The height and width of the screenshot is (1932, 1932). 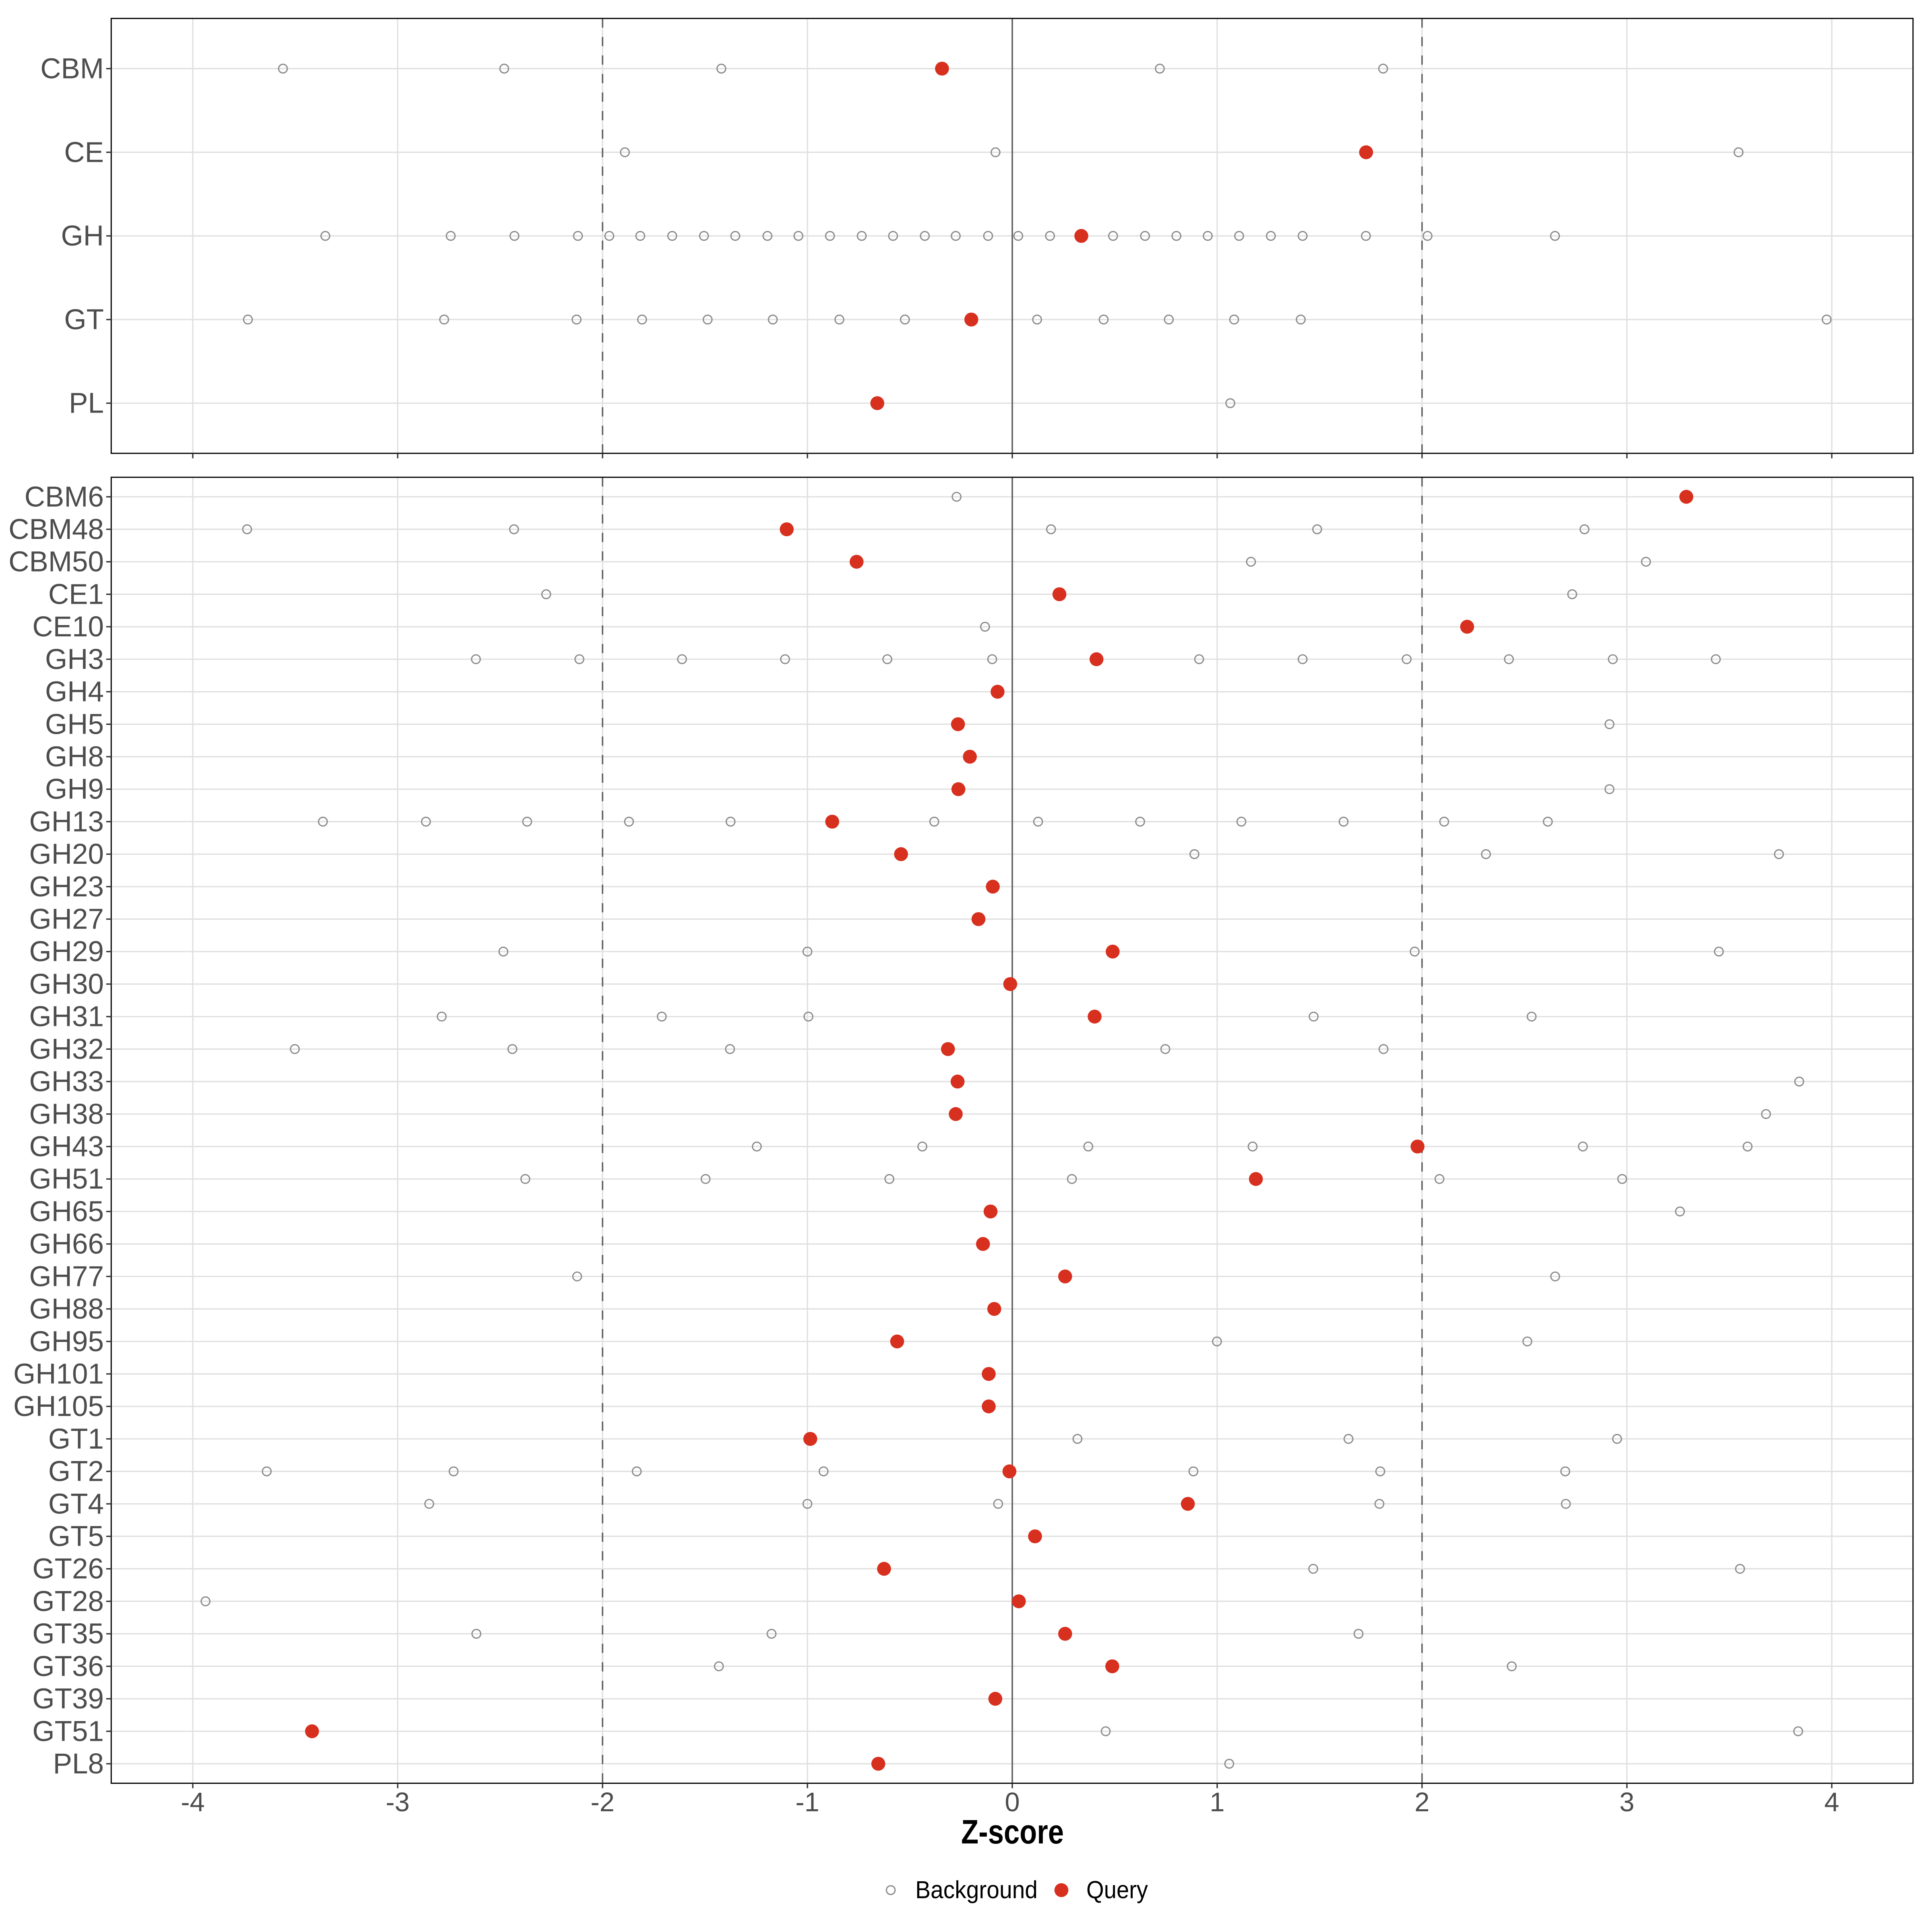 What do you see at coordinates (66, 854) in the screenshot?
I see `svg-text: GH20` at bounding box center [66, 854].